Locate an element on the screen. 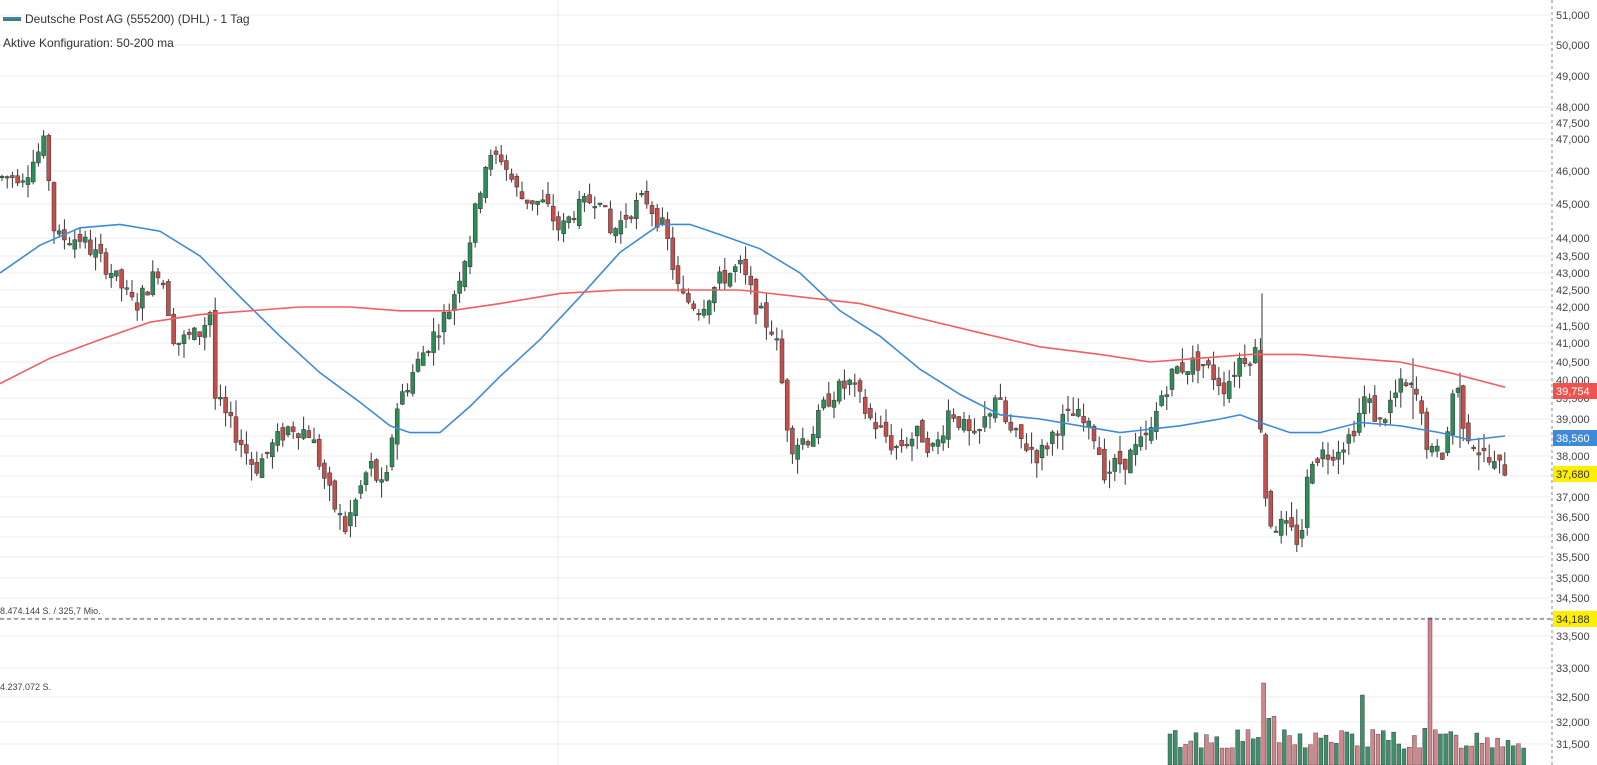 This screenshot has height=765, width=1597. y-tick-label: 32,000 is located at coordinates (1573, 723).